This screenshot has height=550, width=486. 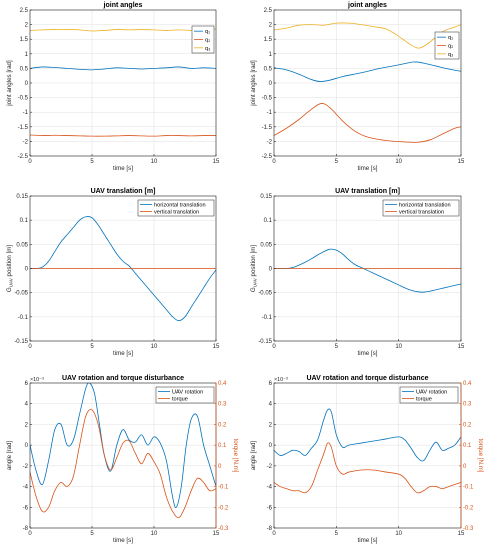 I want to click on series-line-yellow, so click(x=367, y=35).